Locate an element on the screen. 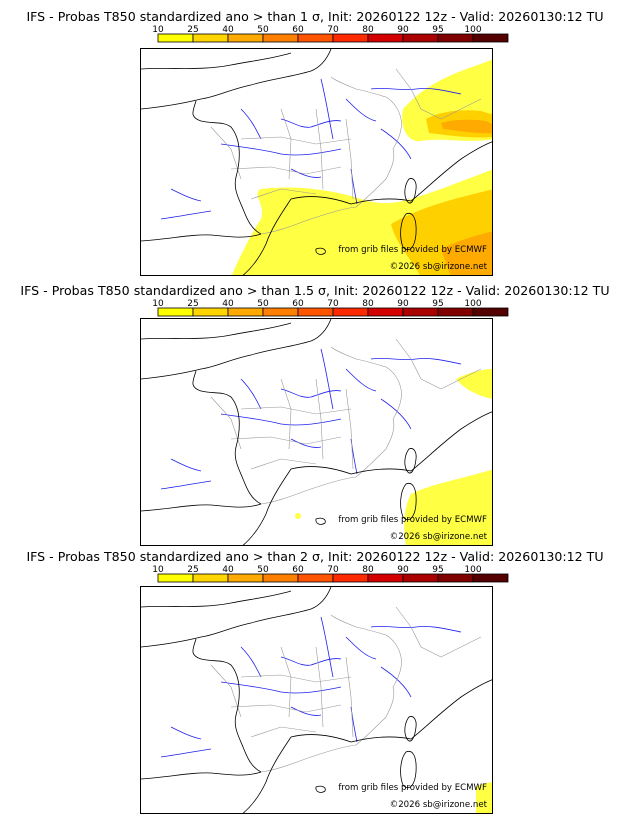  legend-tick-label: 80 is located at coordinates (368, 304).